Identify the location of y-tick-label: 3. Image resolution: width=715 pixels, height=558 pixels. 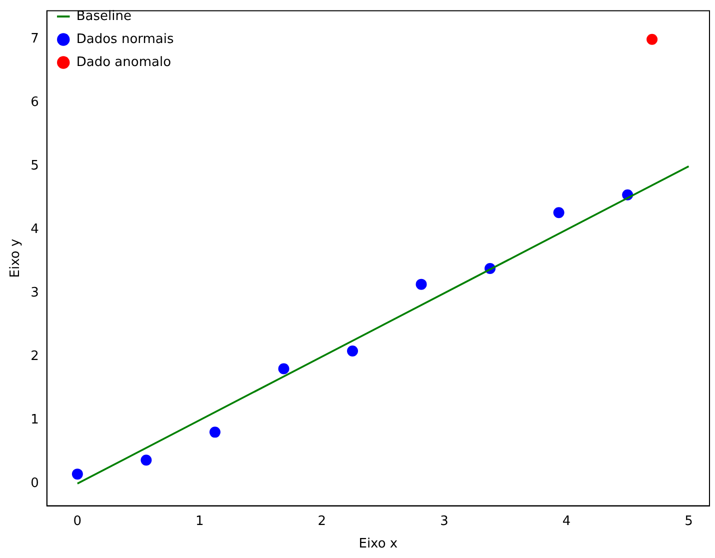
(34, 293).